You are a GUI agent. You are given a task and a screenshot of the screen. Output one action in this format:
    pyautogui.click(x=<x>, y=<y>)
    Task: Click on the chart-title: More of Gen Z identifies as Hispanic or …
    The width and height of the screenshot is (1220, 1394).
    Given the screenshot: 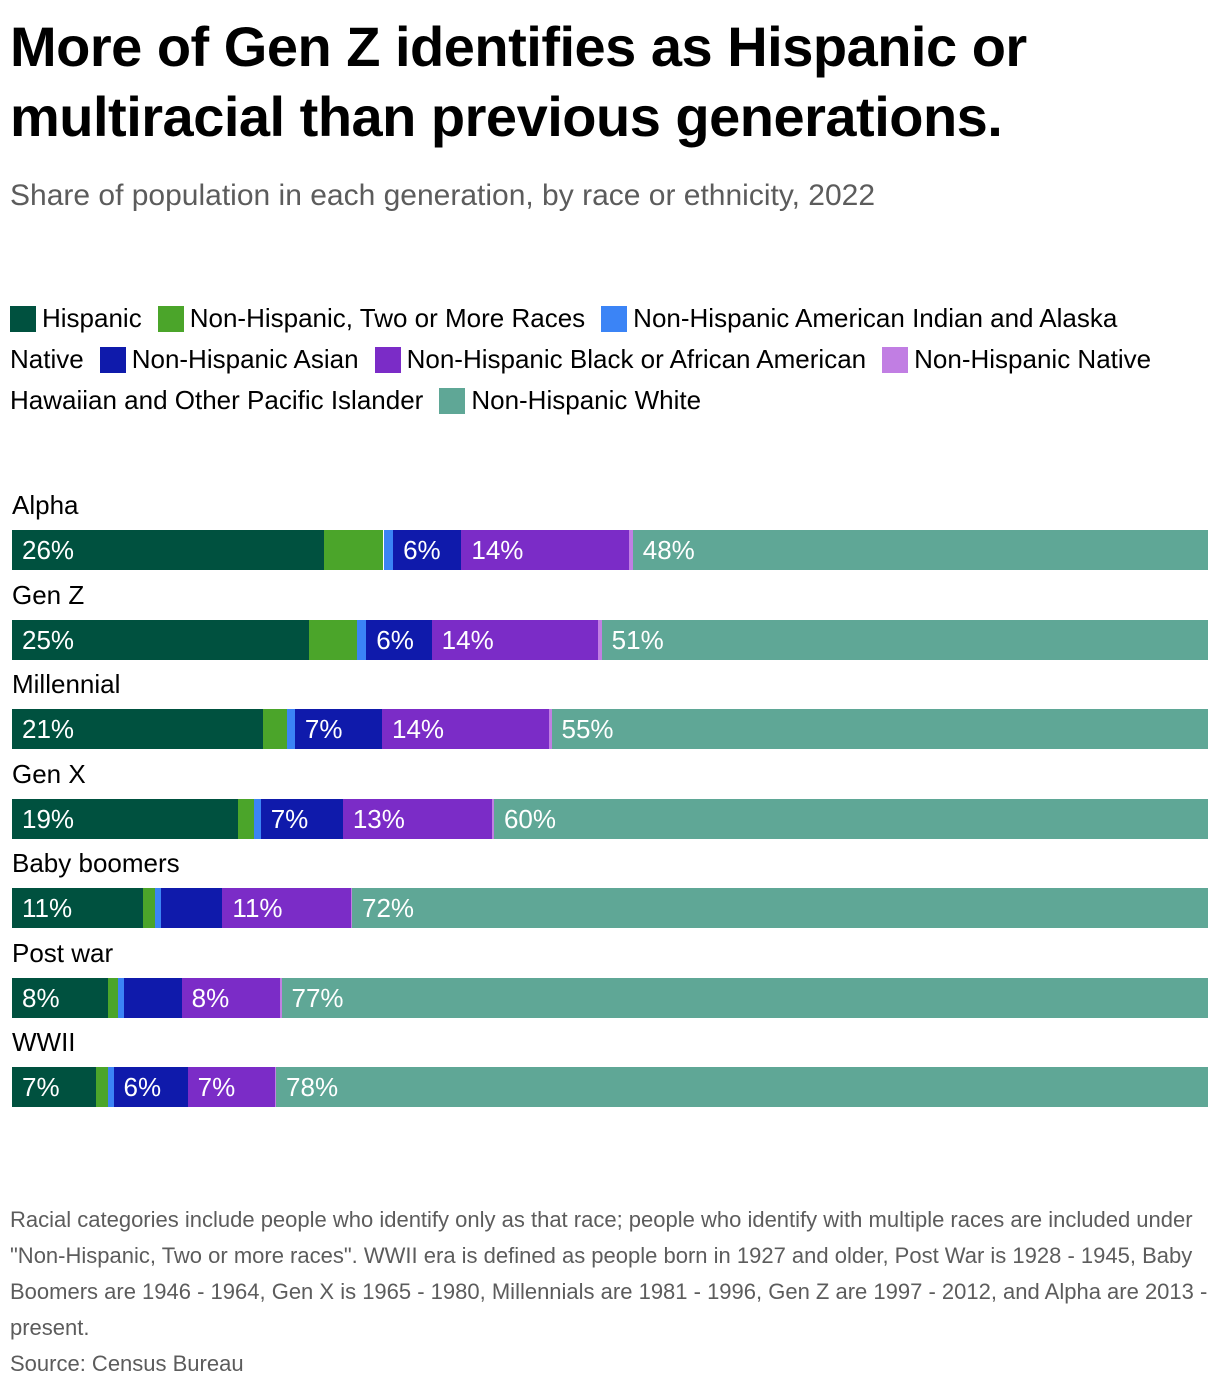 What is the action you would take?
    pyautogui.click(x=518, y=81)
    